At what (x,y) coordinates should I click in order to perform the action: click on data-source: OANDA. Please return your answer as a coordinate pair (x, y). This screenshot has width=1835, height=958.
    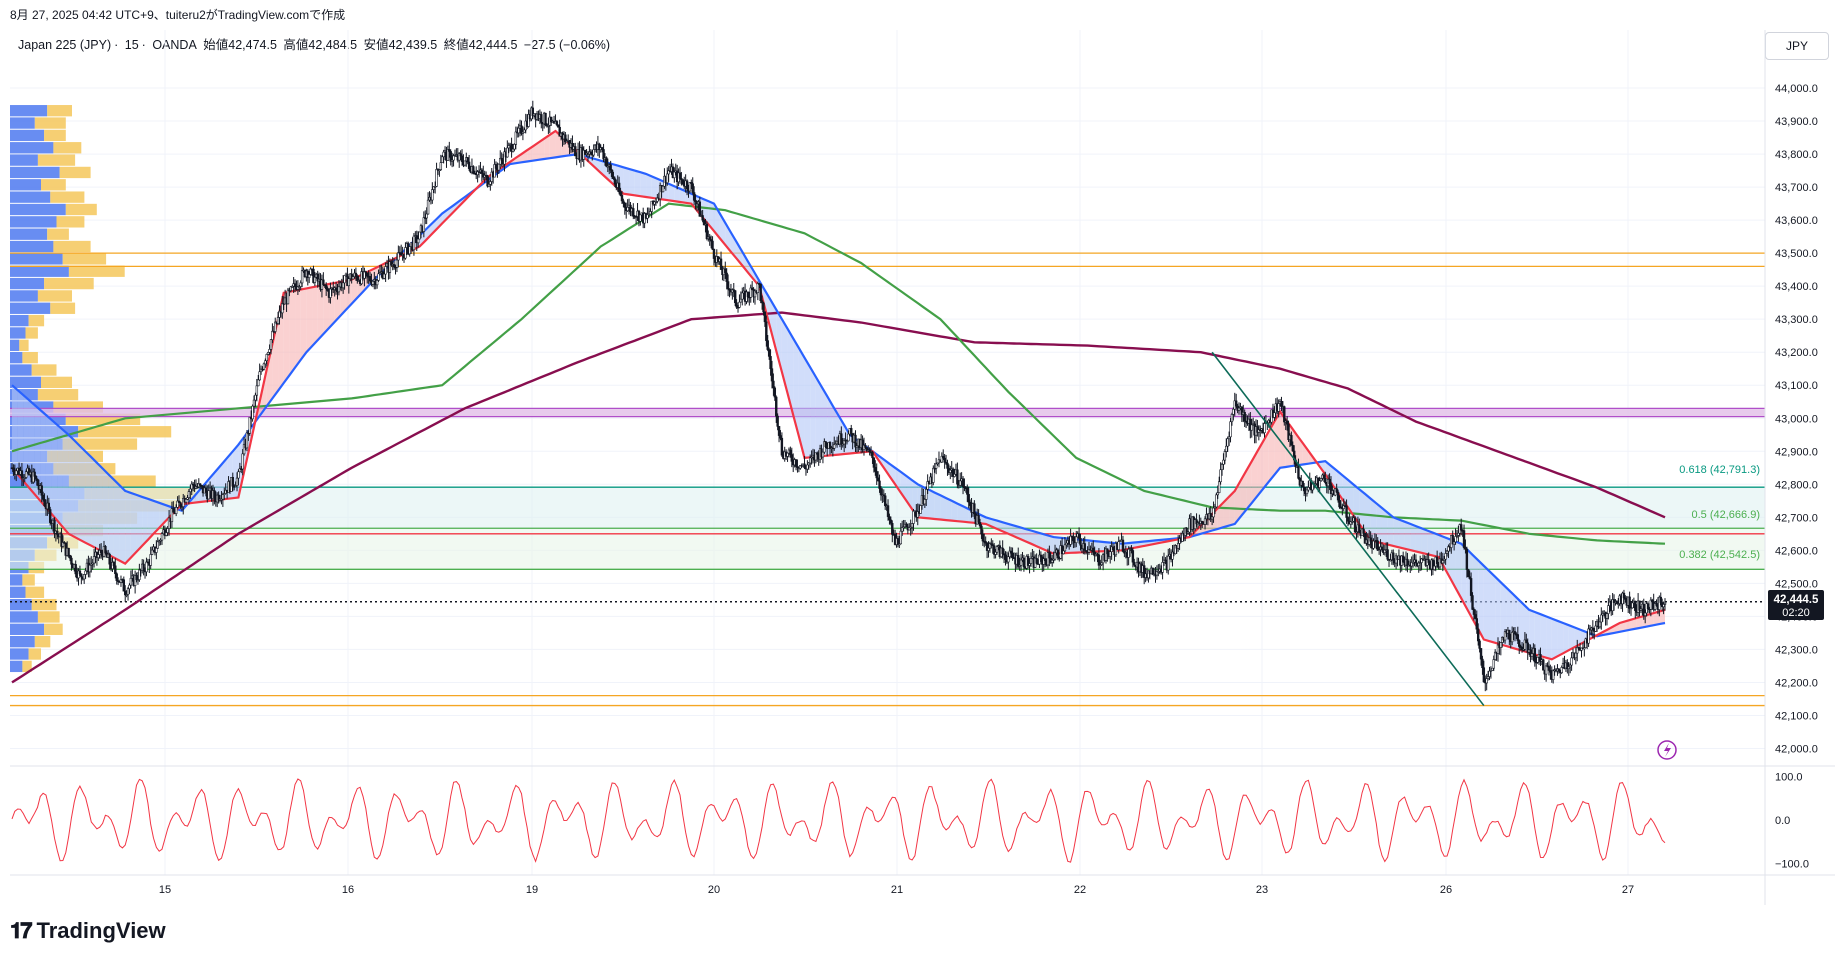
    Looking at the image, I should click on (174, 45).